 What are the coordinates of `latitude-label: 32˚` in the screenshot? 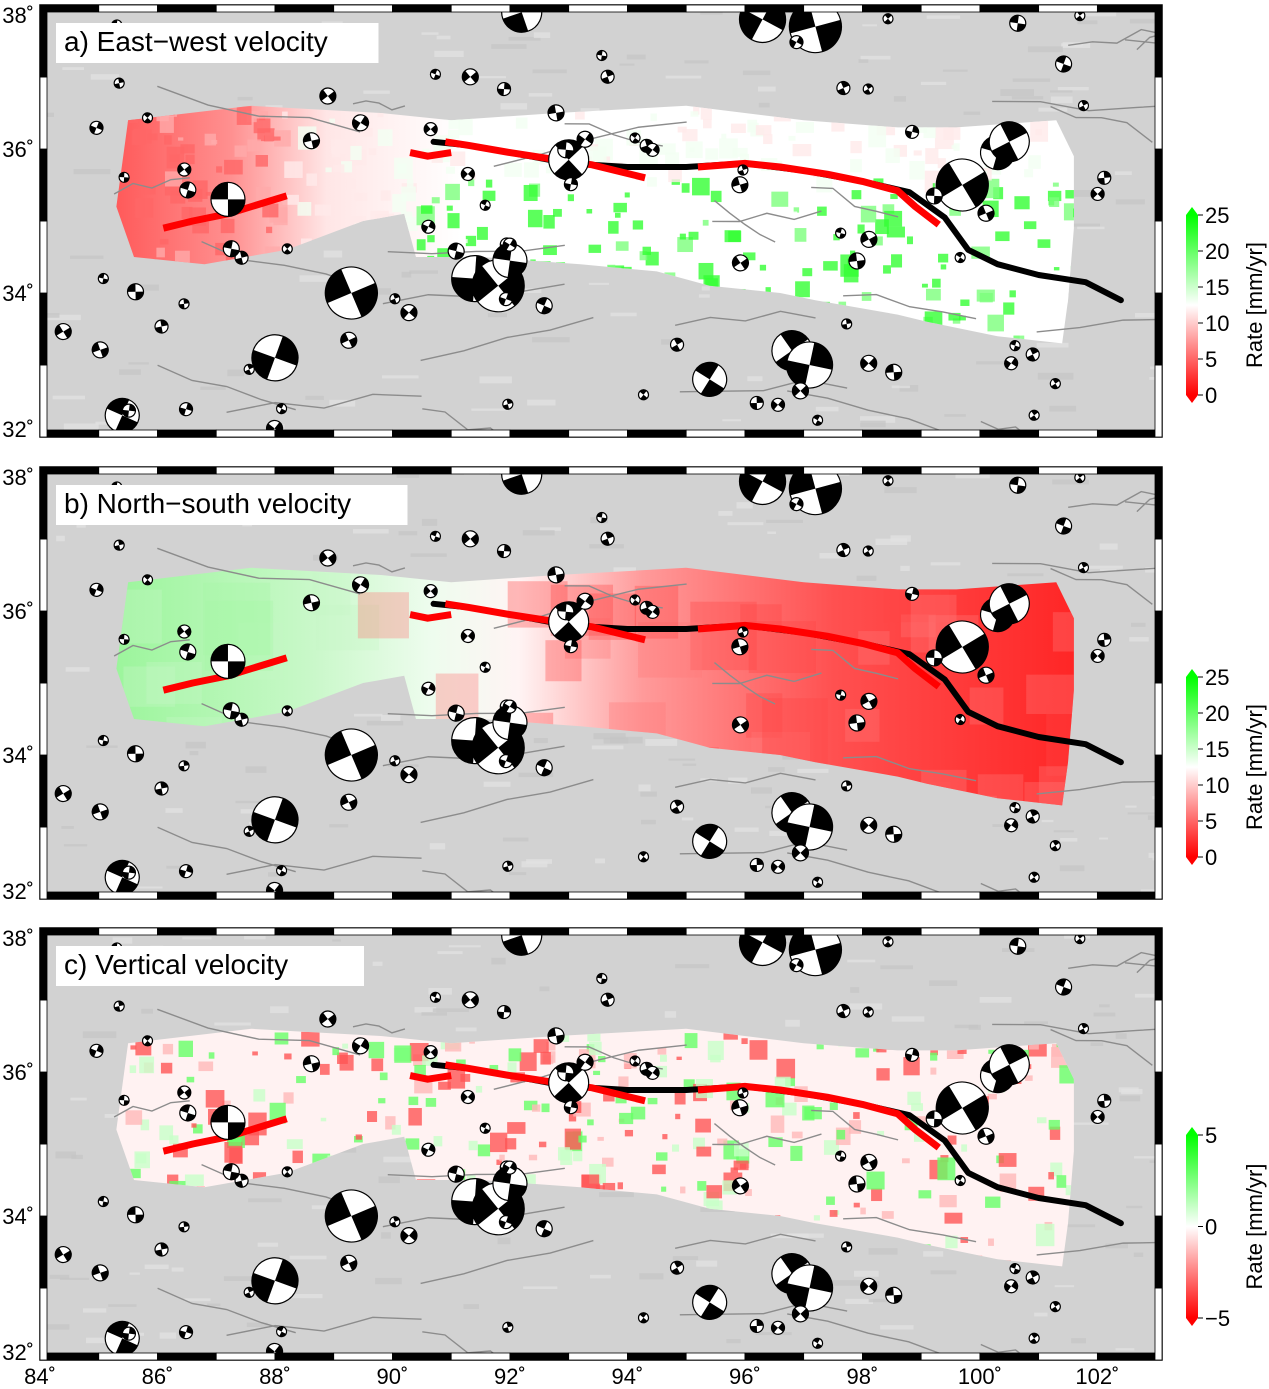 It's located at (18, 891).